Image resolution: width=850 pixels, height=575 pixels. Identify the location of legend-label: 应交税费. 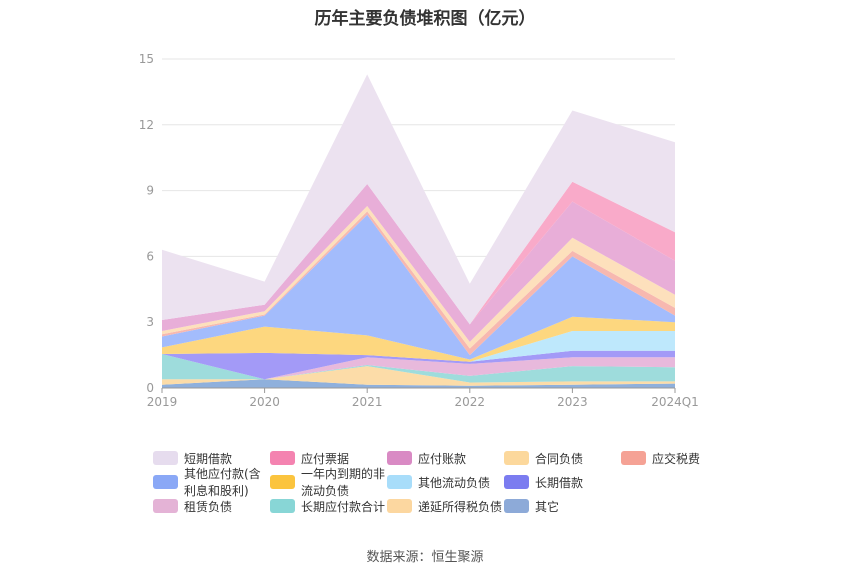
(676, 458).